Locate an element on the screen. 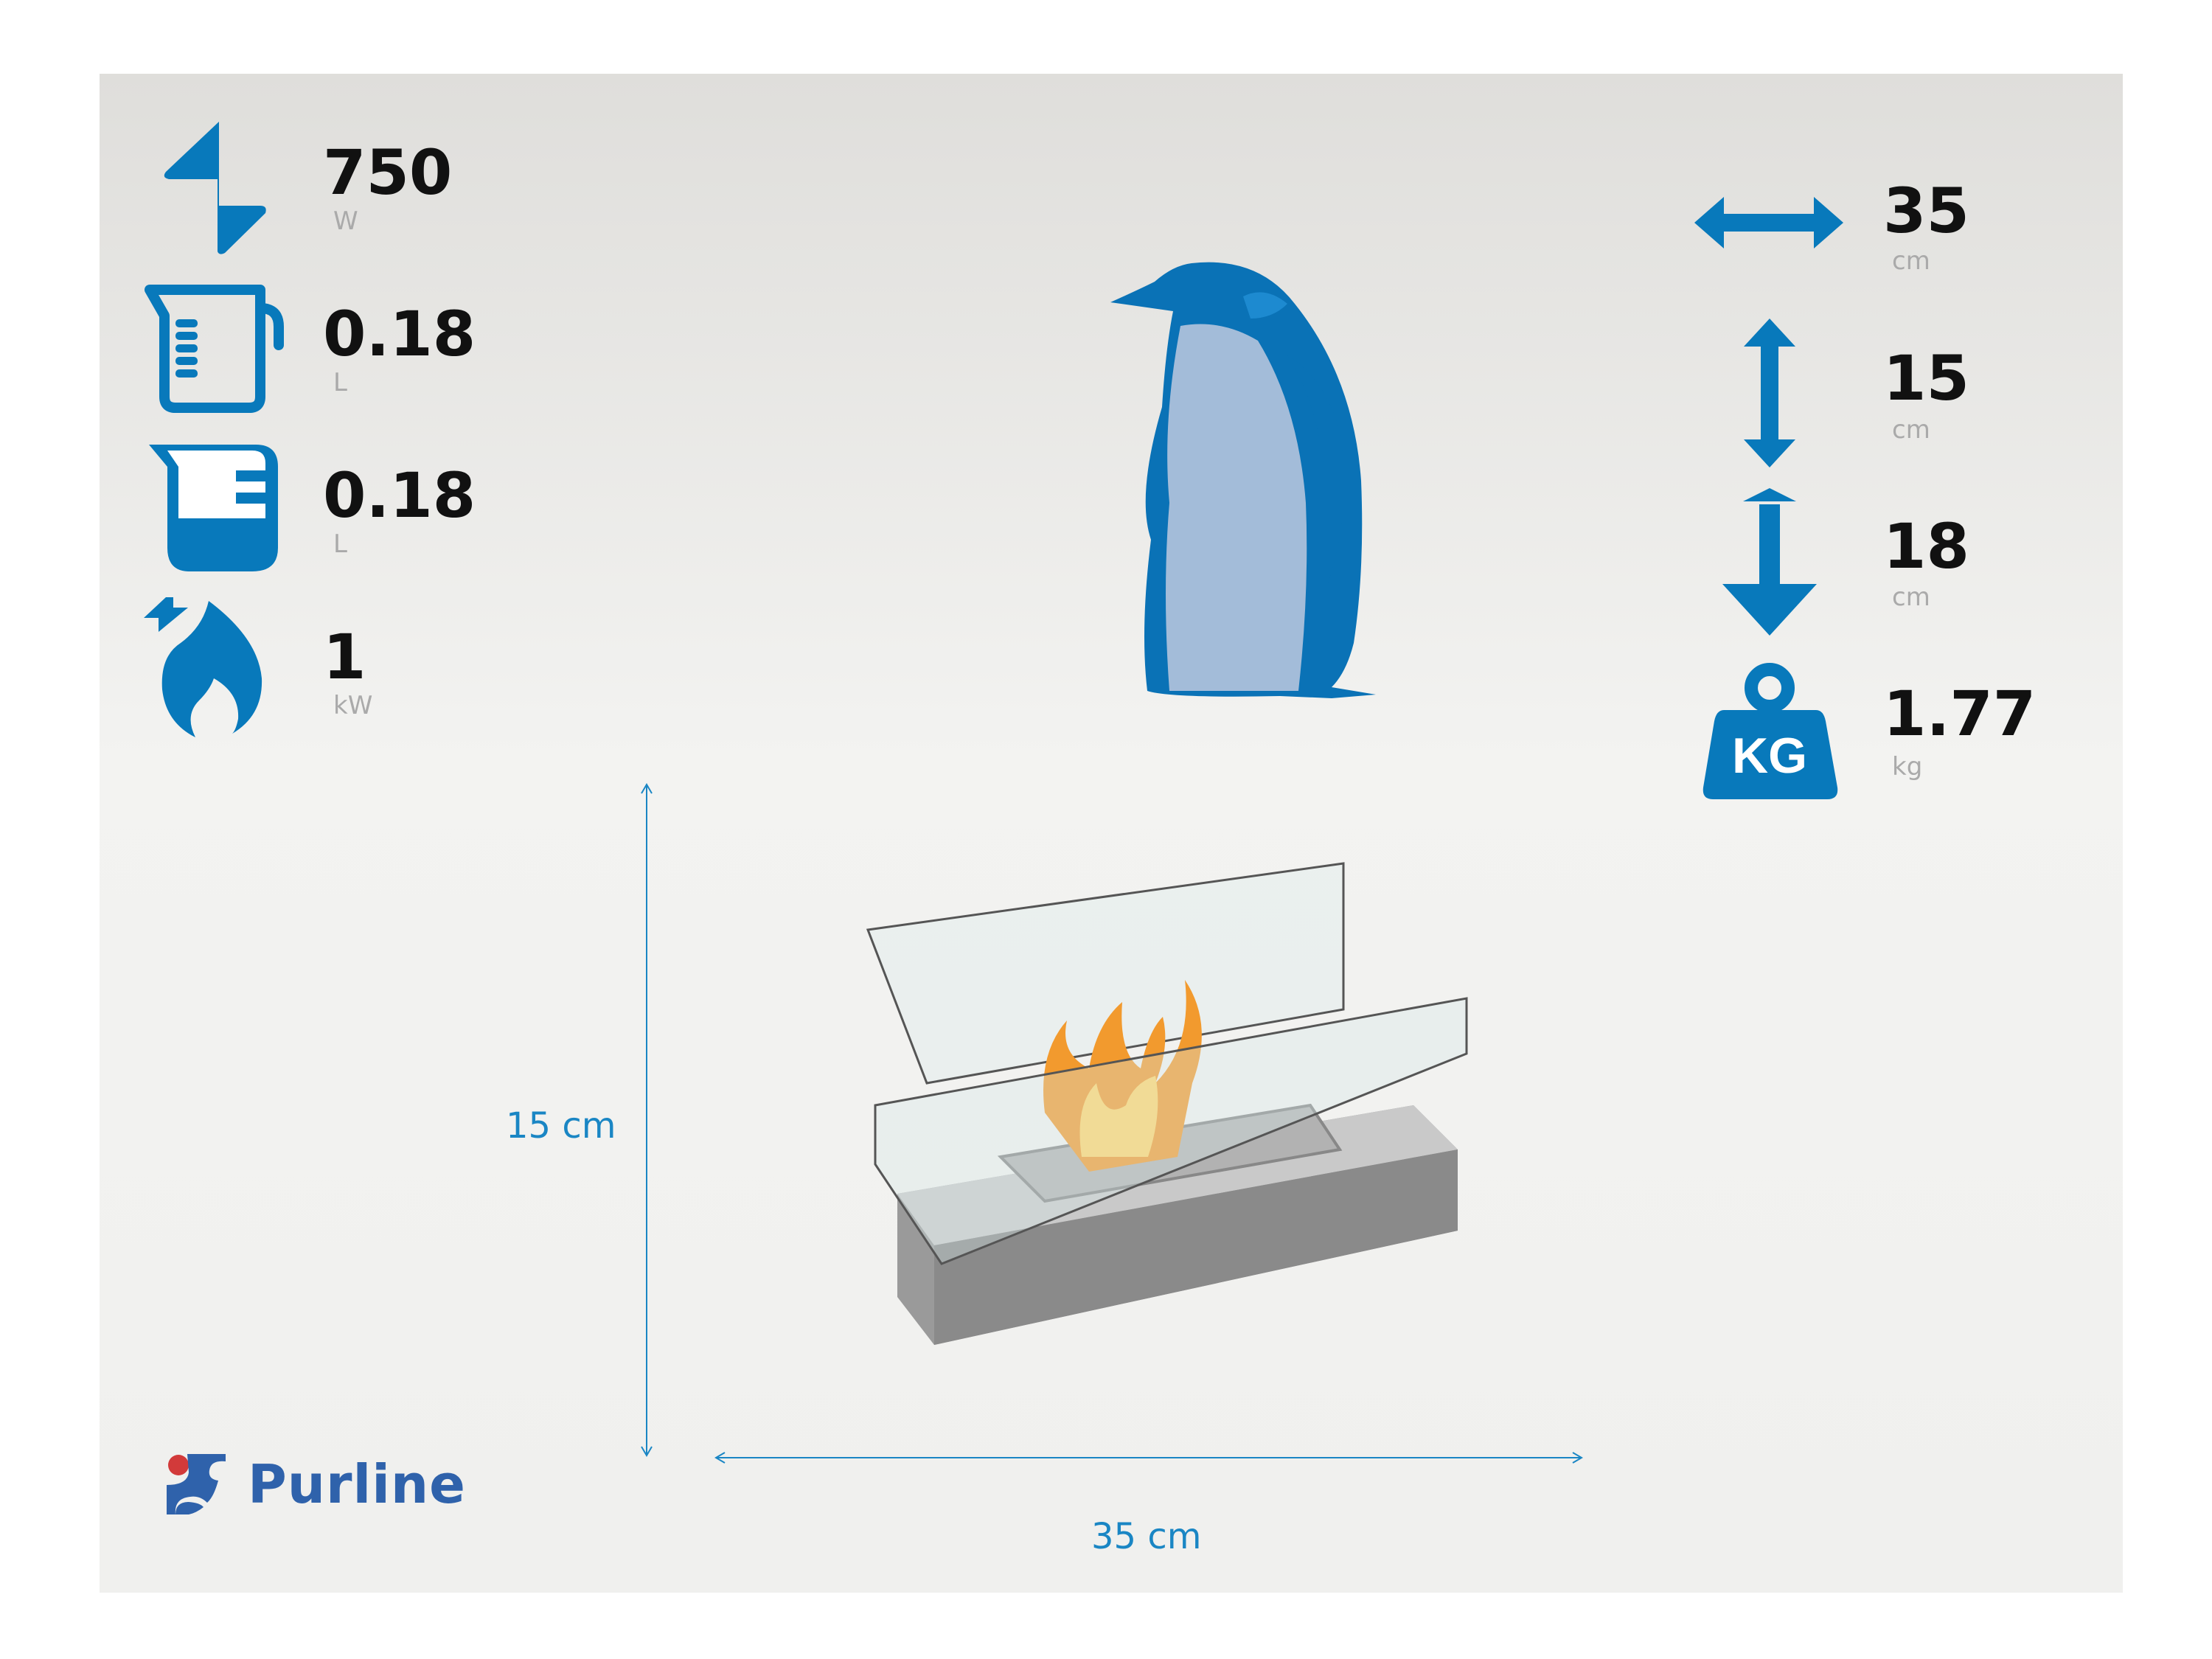 The width and height of the screenshot is (2212, 1659). width-value: 35 is located at coordinates (1926, 211).